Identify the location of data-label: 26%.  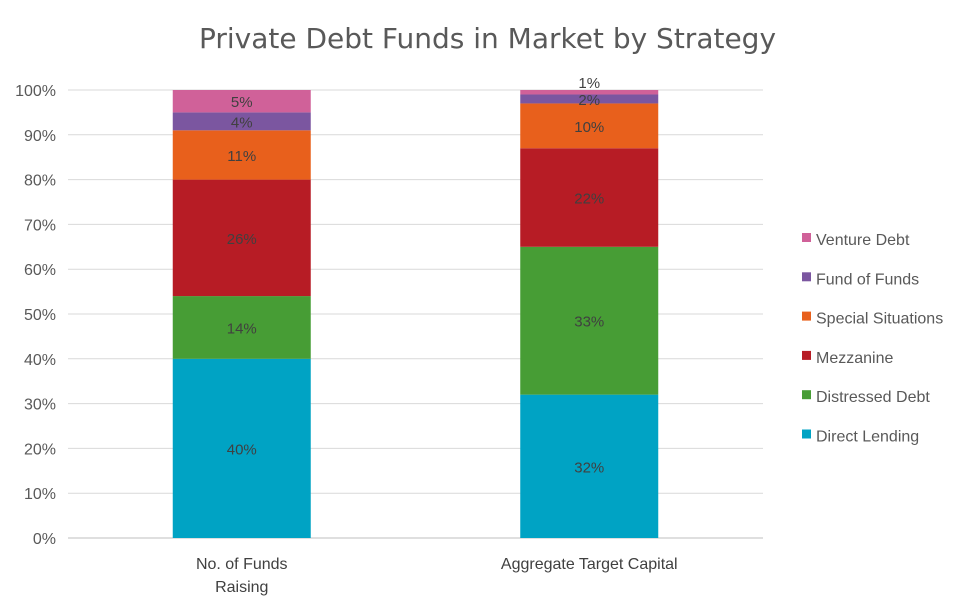
(242, 239).